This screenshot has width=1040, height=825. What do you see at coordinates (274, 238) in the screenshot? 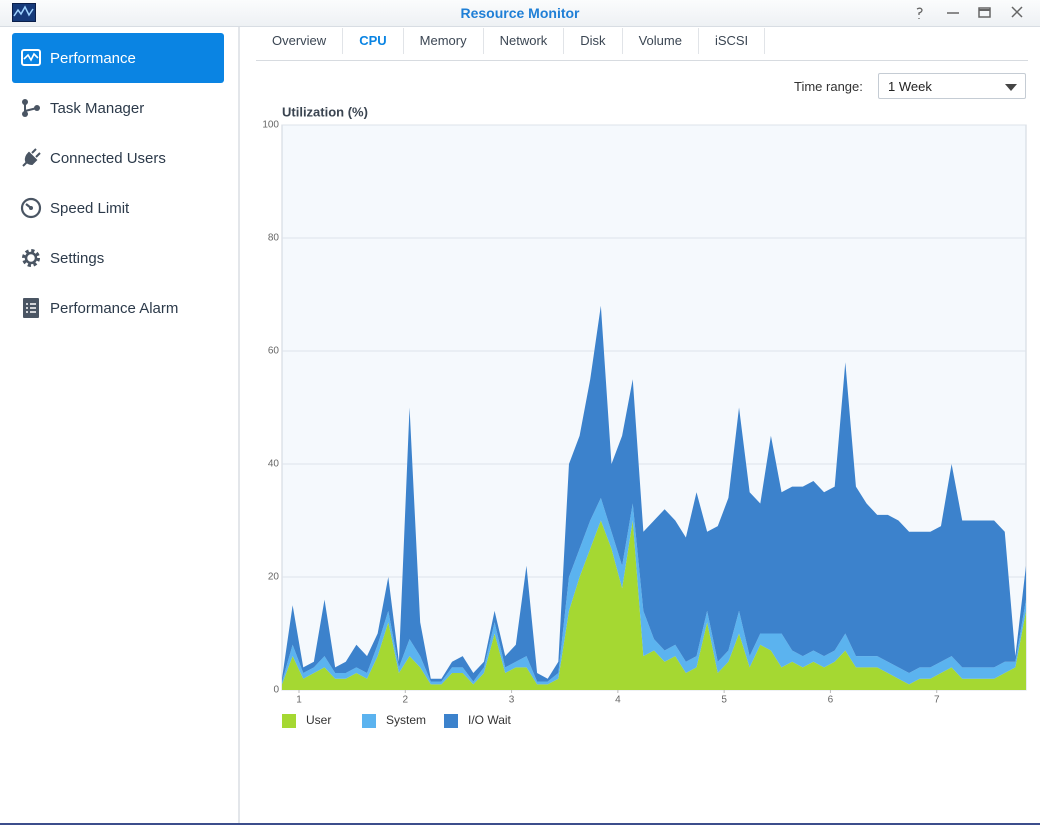
I see `y-tick-label: 80` at bounding box center [274, 238].